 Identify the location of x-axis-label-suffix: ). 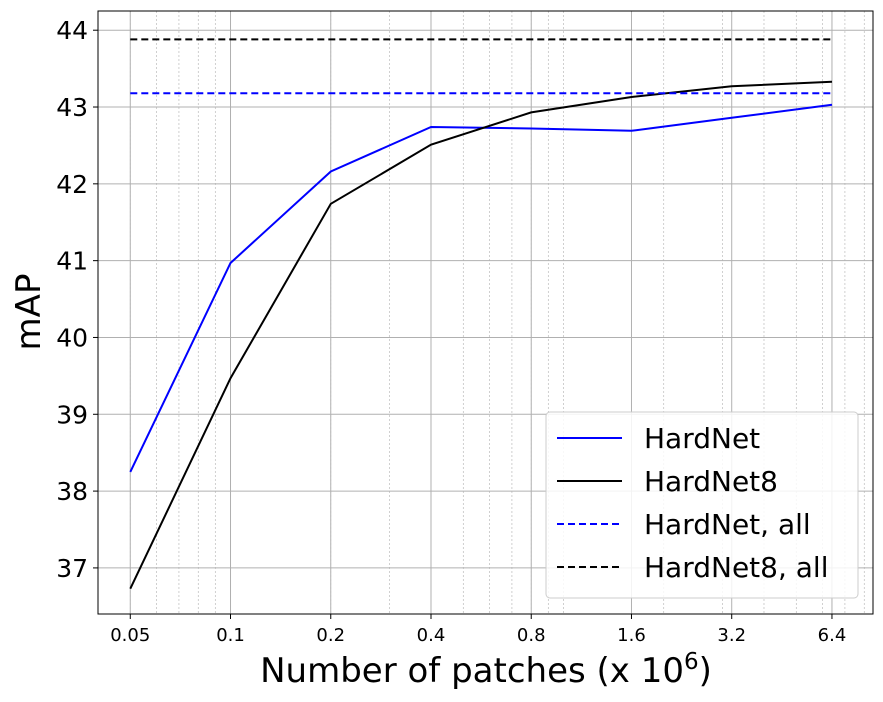
(705, 671).